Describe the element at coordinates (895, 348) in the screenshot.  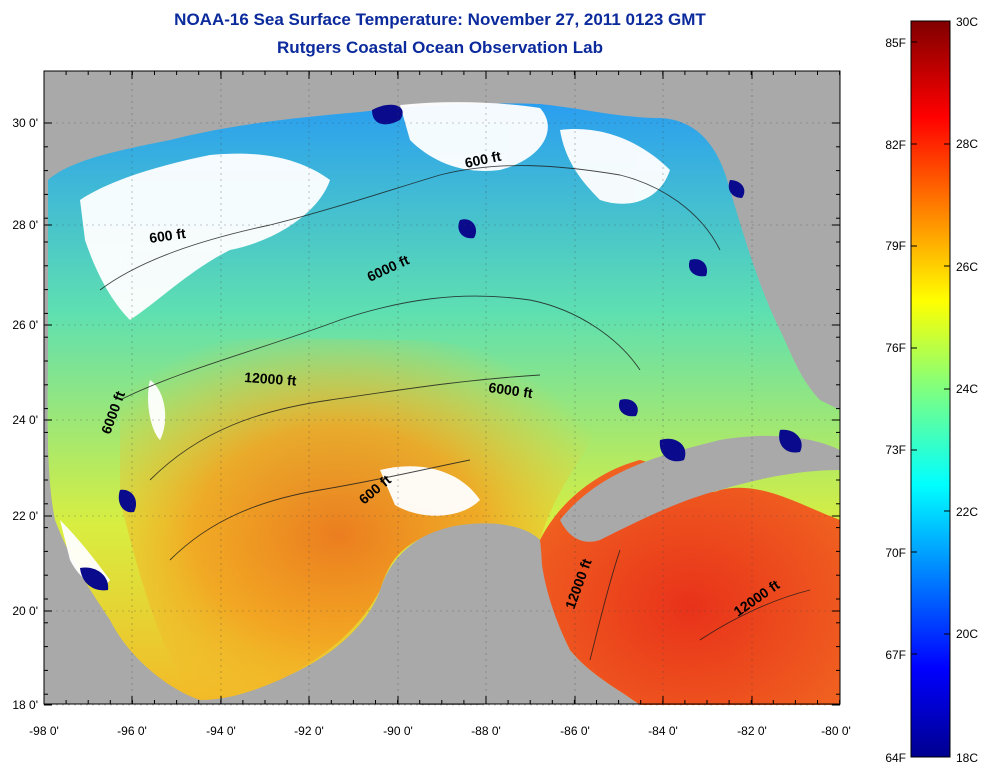
I see `colorbar-f-label: 76F` at that location.